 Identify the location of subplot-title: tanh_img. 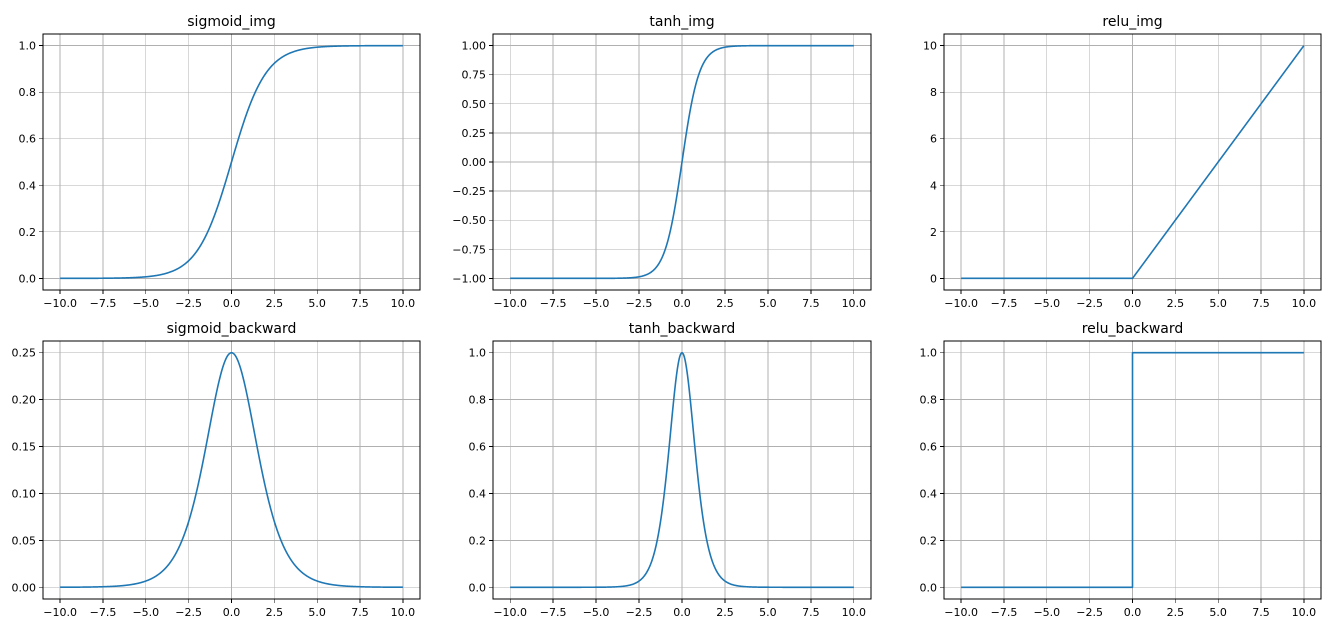
(681, 22).